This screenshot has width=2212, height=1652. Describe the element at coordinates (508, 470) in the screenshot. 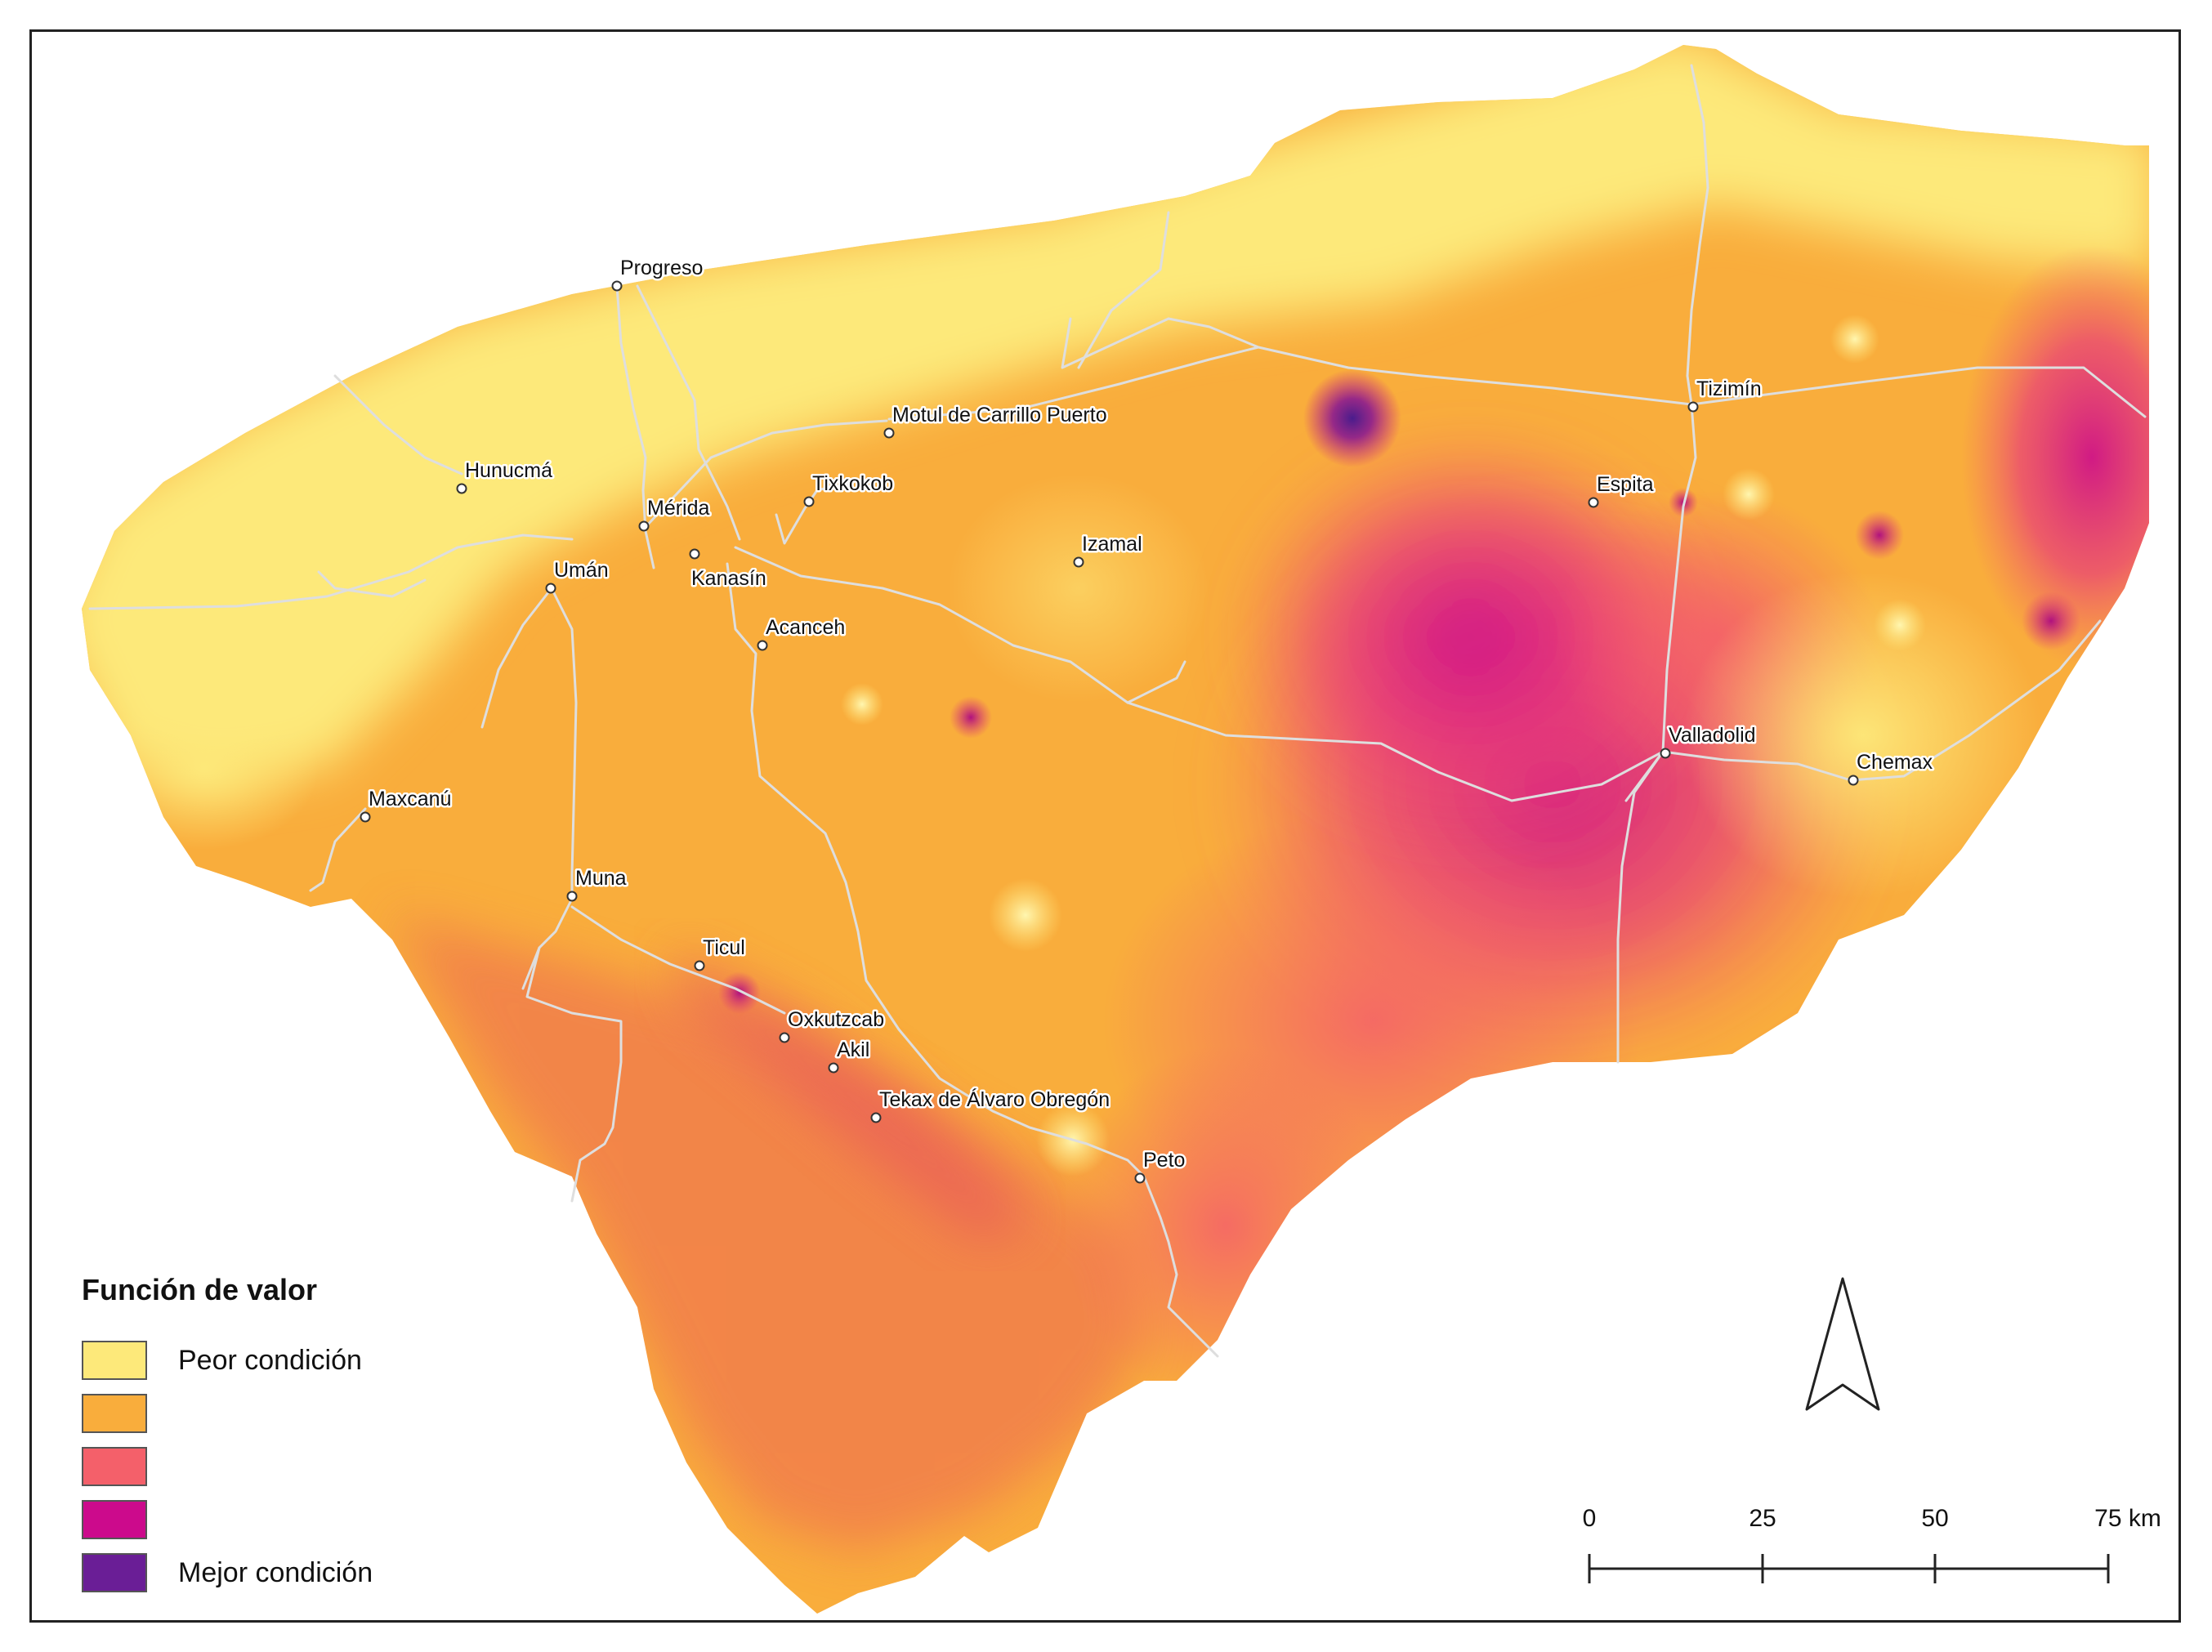

I see `city-label: Hunucmá` at that location.